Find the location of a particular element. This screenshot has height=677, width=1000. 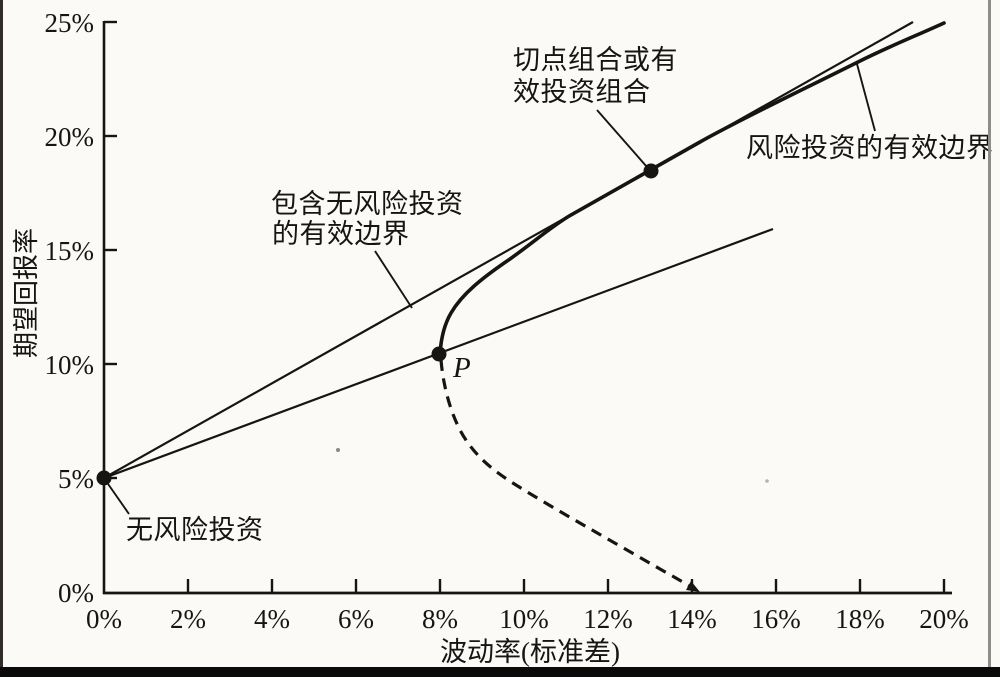

x-tick-0: 0% is located at coordinates (104, 619).